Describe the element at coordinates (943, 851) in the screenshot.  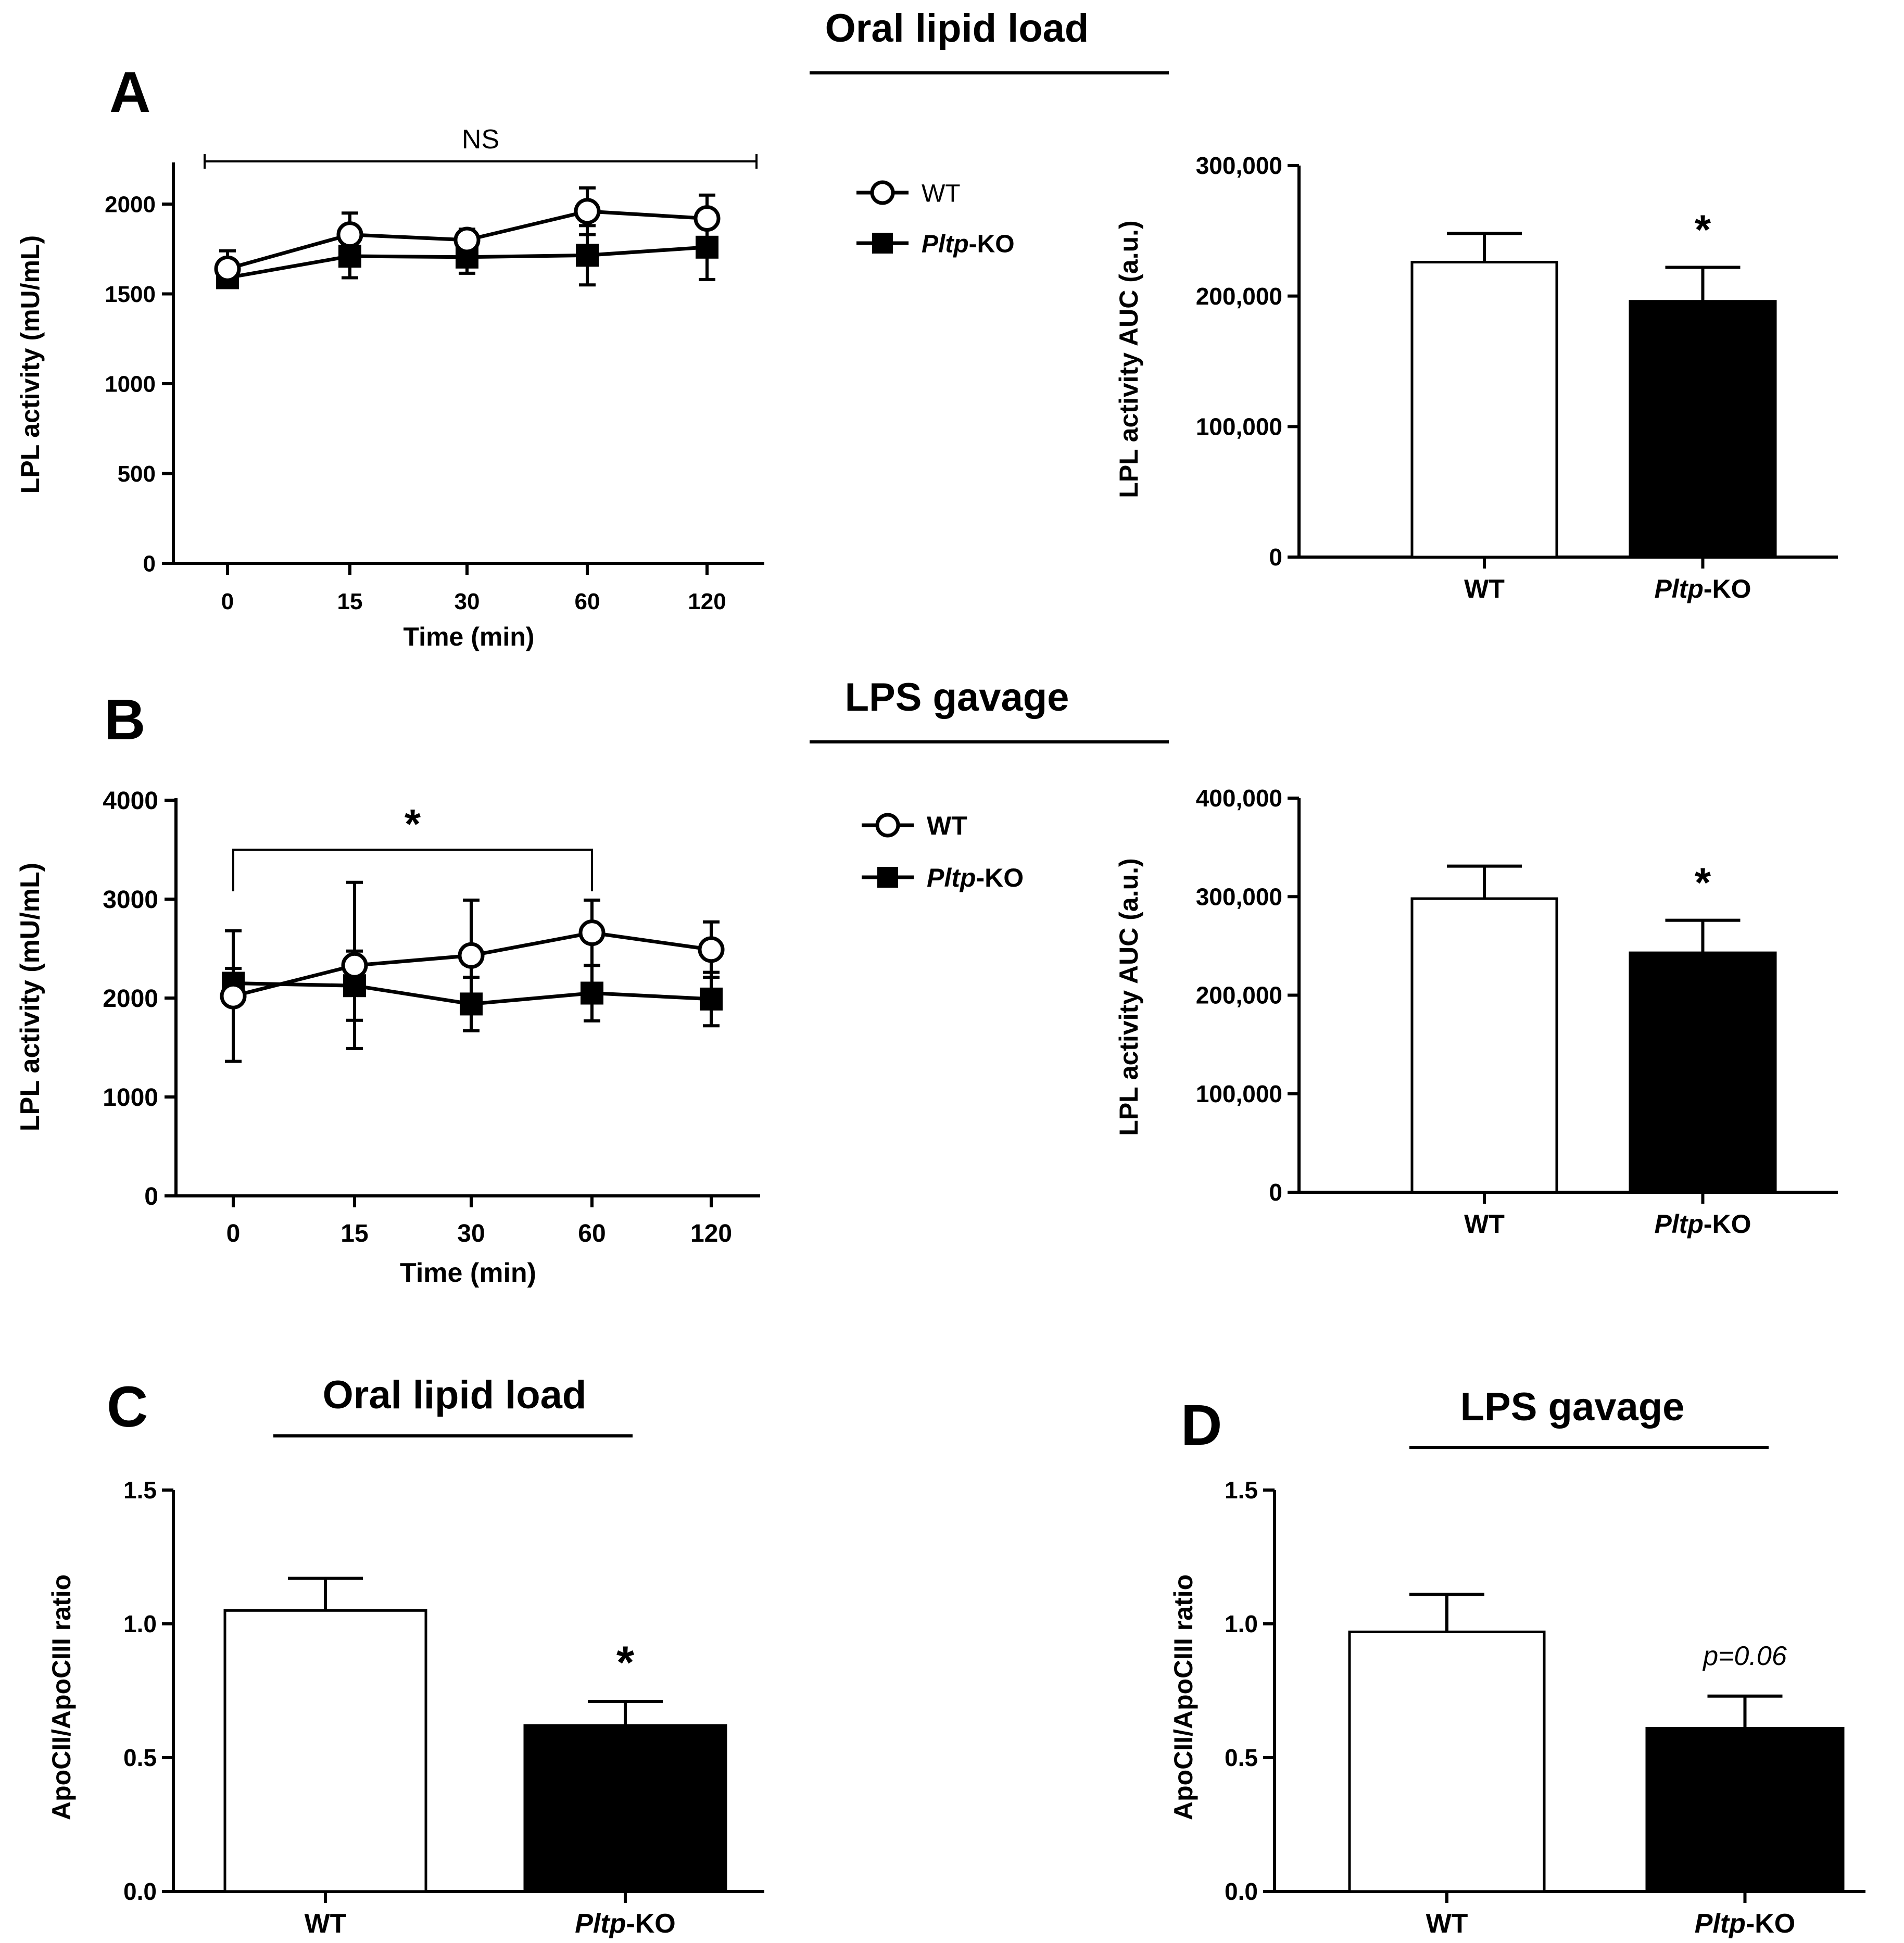
I see `panel-b-legend: WT Pltp-KO` at that location.